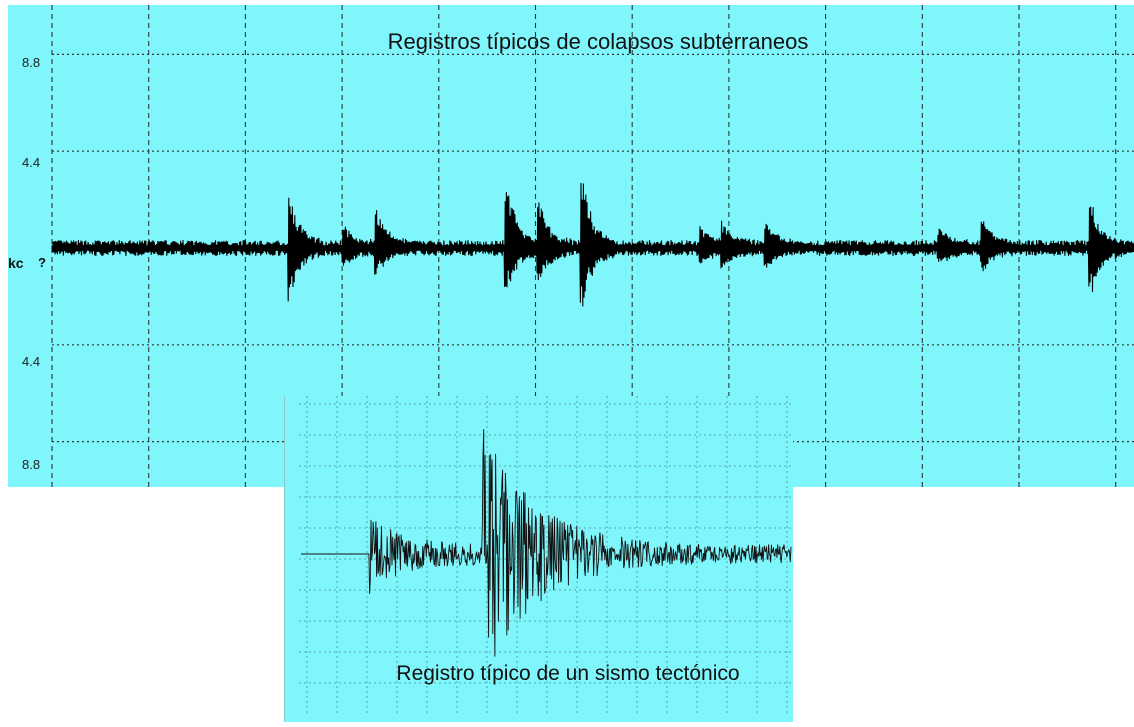 The width and height of the screenshot is (1134, 727). What do you see at coordinates (567, 673) in the screenshot?
I see `inset-chart-title: Registro típico de un sismo tectónico` at bounding box center [567, 673].